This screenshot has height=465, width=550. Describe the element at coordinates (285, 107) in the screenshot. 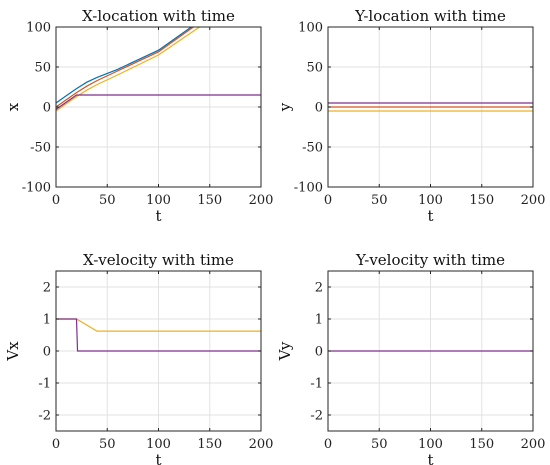

I see `y-axis-label: y` at that location.